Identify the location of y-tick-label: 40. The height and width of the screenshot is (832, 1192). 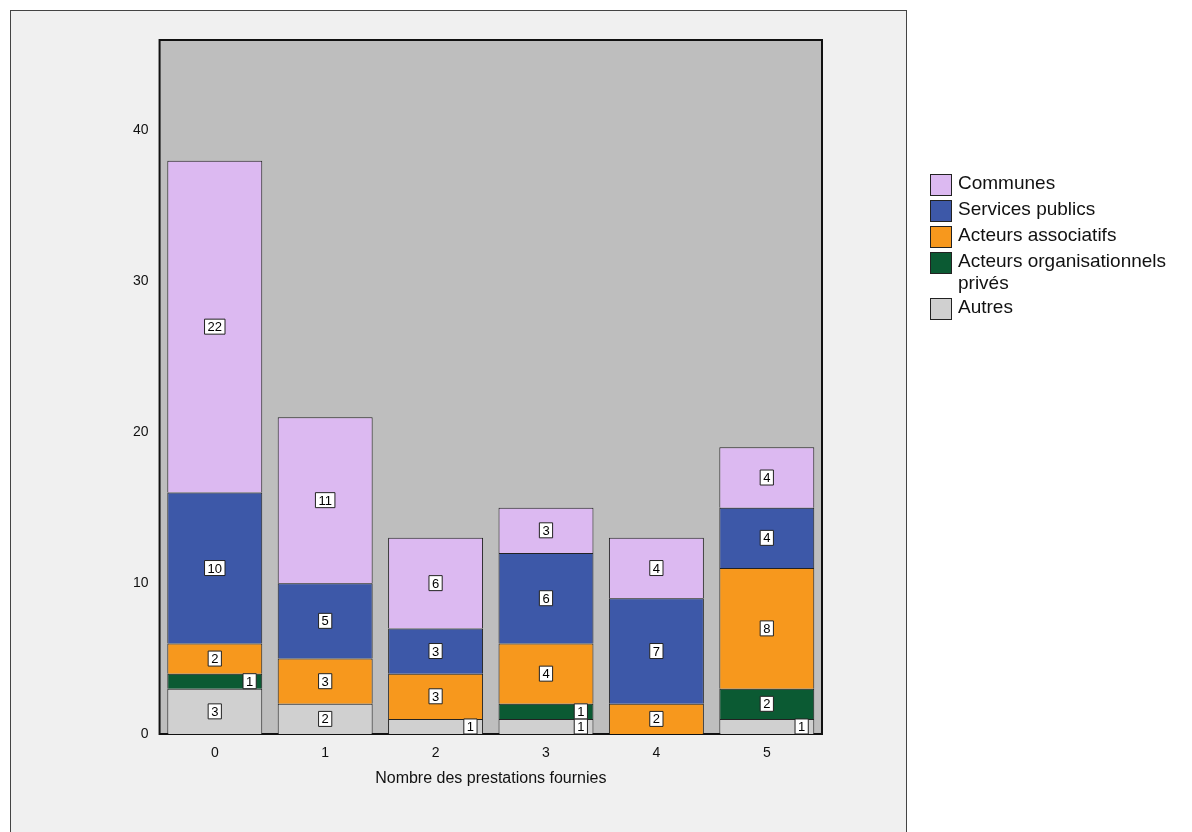
(140, 129).